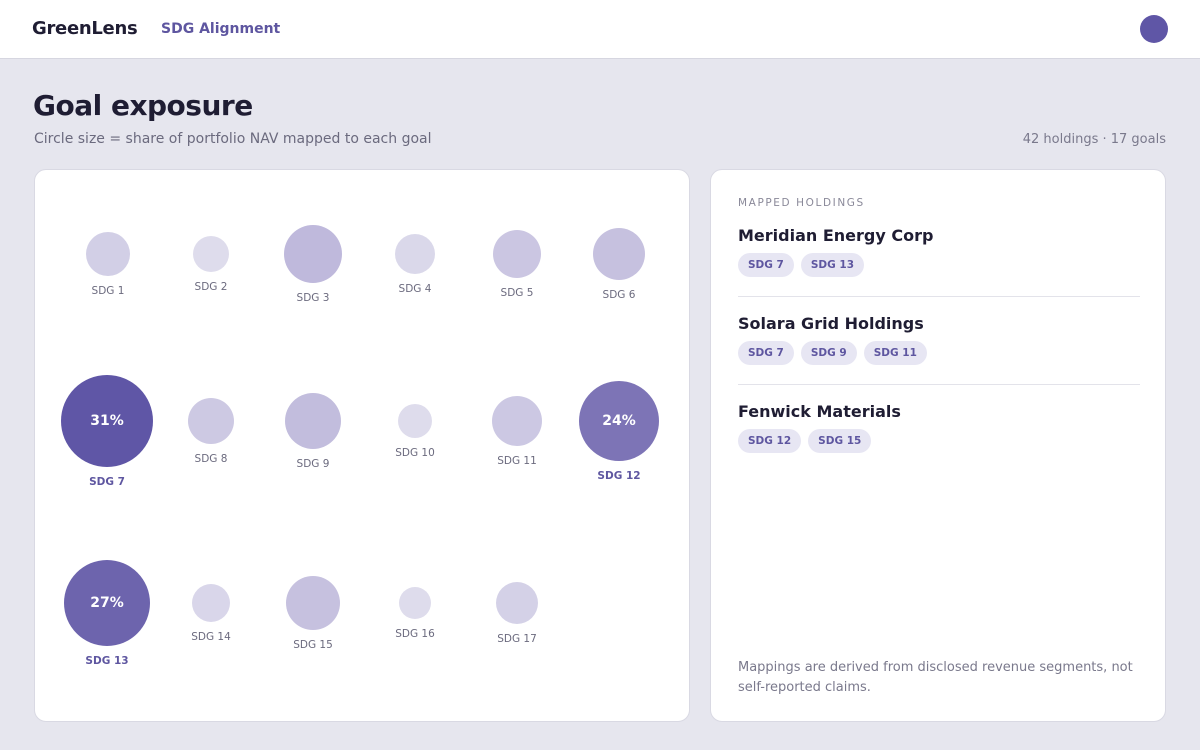 This screenshot has width=1200, height=750. What do you see at coordinates (211, 287) in the screenshot?
I see `goal-label: SDG 2` at bounding box center [211, 287].